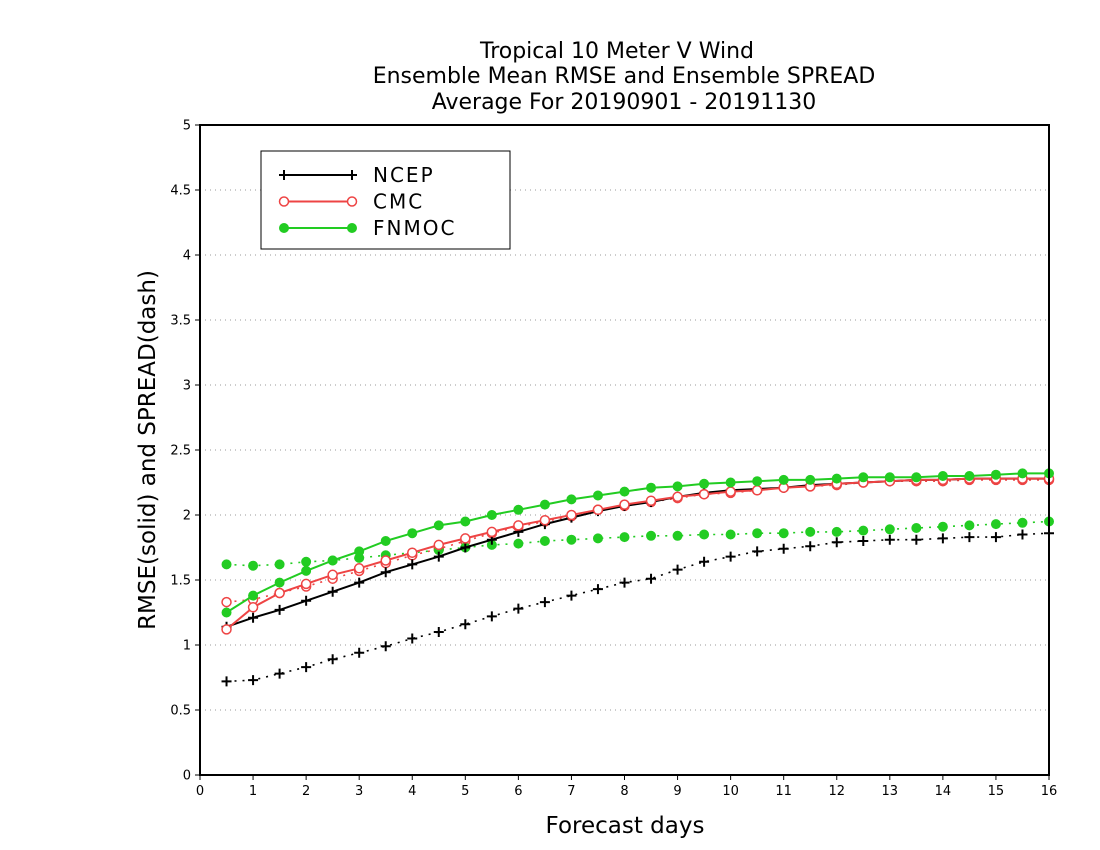  I want to click on x-tick-label: 12, so click(836, 791).